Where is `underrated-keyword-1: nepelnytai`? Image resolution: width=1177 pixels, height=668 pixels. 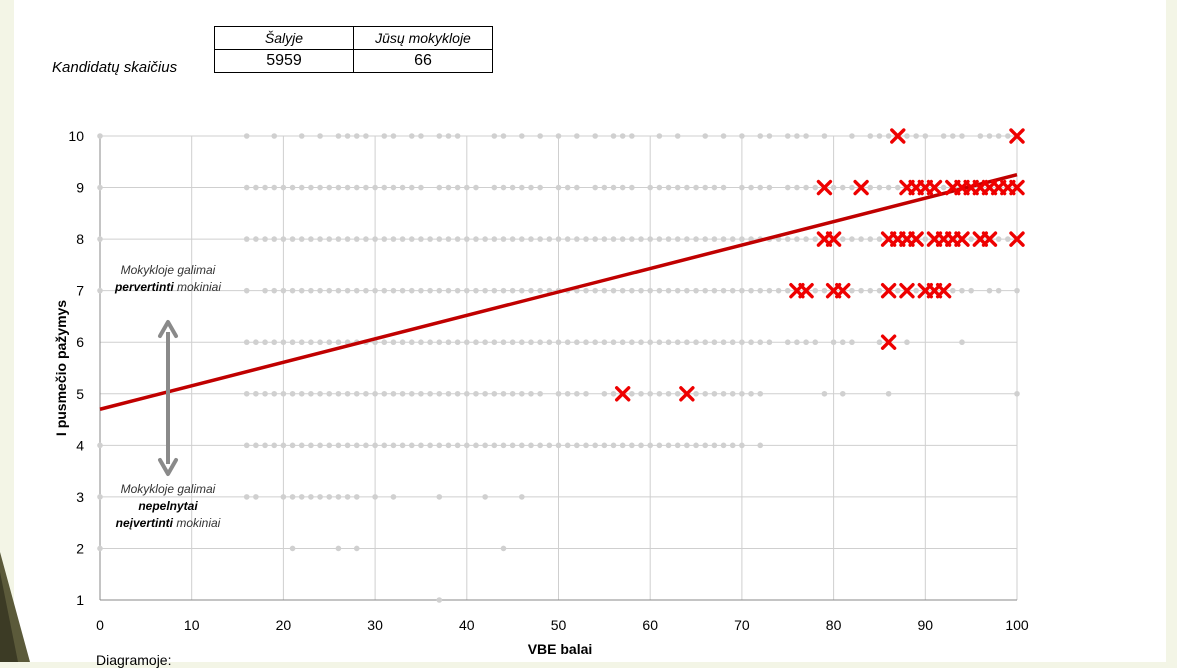
underrated-keyword-1: nepelnytai is located at coordinates (168, 506).